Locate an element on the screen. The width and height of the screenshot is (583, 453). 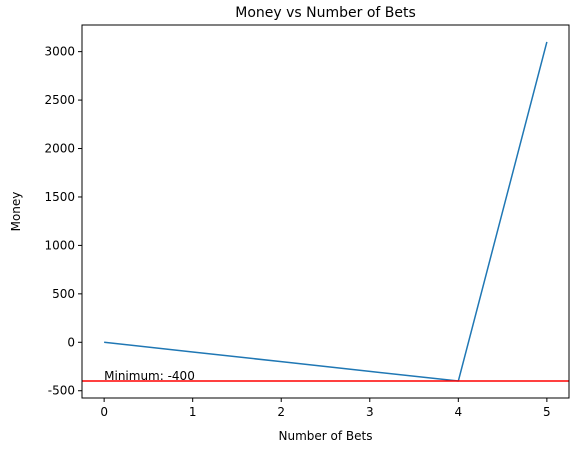
y-axis-label: Money is located at coordinates (16, 212).